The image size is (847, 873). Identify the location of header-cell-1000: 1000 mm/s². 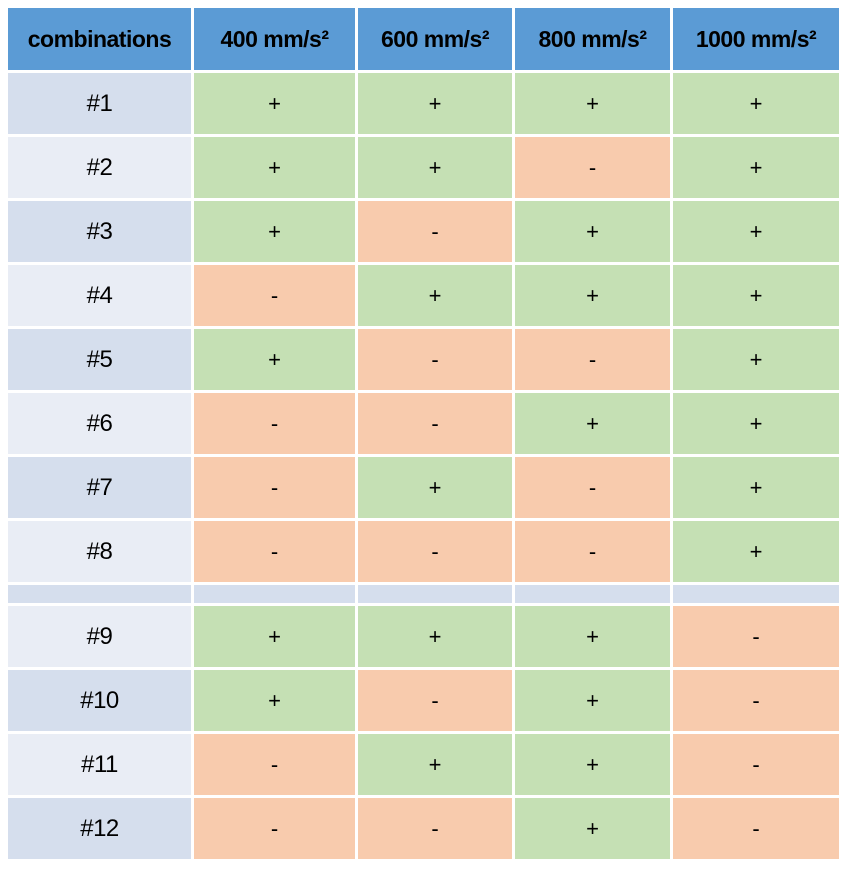
(756, 39).